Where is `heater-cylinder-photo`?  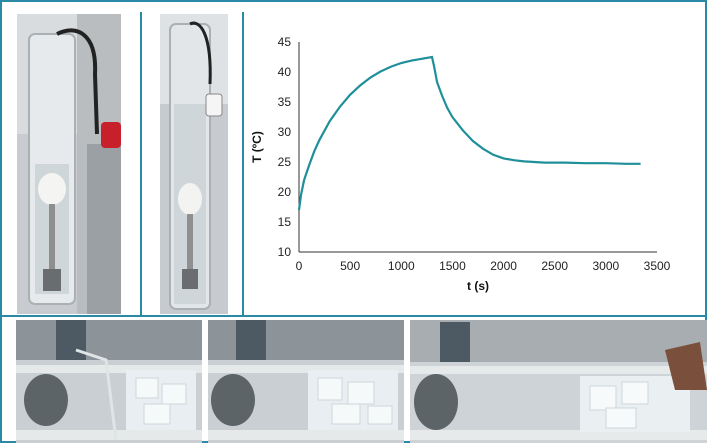 heater-cylinder-photo is located at coordinates (69, 164).